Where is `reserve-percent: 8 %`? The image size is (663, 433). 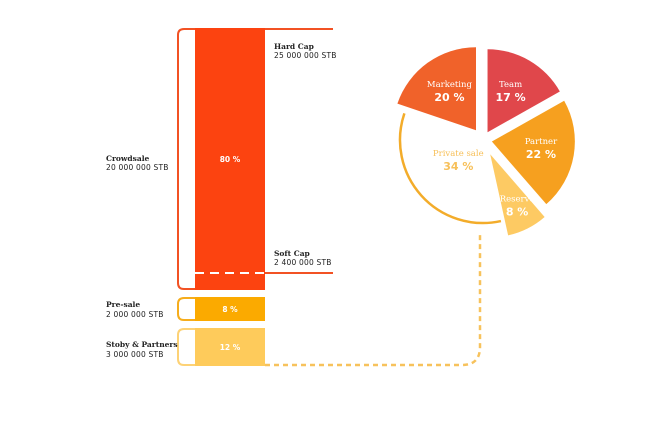 reserve-percent: 8 % is located at coordinates (517, 212).